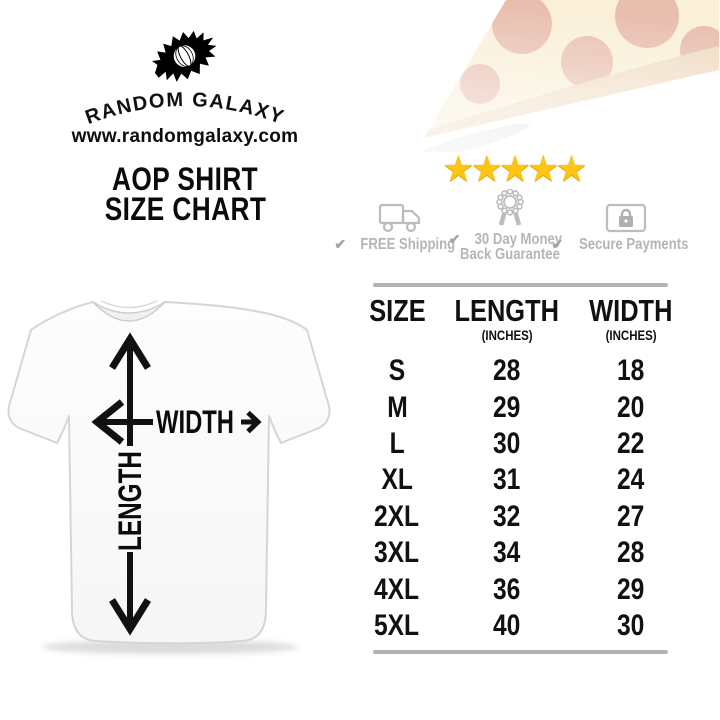 This screenshot has width=720, height=720. I want to click on size-cell: L, so click(397, 443).